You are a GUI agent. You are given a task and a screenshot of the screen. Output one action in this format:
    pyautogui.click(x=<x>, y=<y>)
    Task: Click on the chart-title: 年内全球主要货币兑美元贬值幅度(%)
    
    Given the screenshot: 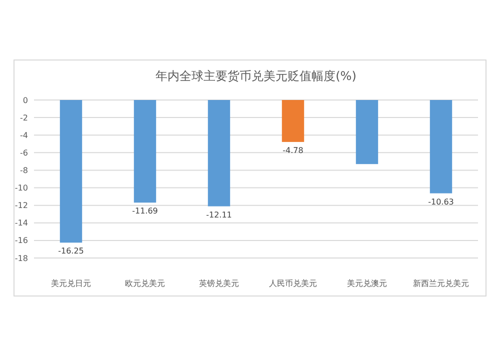 What is the action you would take?
    pyautogui.click(x=256, y=76)
    